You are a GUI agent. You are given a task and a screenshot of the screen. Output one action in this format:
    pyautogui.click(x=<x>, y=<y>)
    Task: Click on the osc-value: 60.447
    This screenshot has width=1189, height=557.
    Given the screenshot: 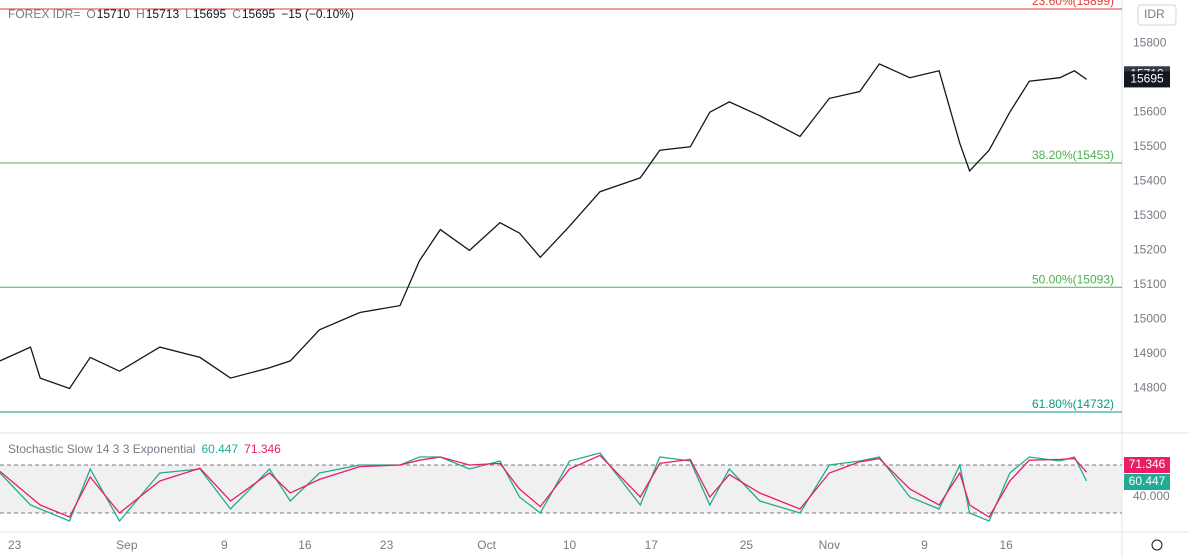 What is the action you would take?
    pyautogui.click(x=219, y=449)
    